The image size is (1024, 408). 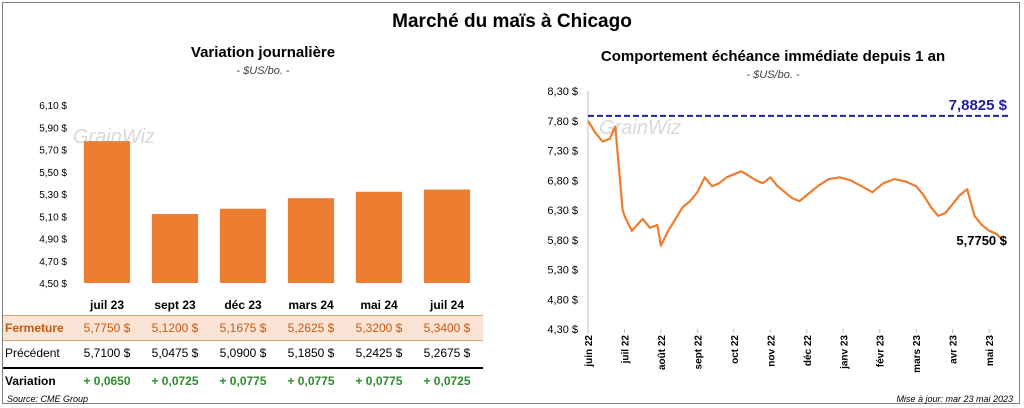 What do you see at coordinates (106, 305) in the screenshot?
I see `x-tick-label: juil 23` at bounding box center [106, 305].